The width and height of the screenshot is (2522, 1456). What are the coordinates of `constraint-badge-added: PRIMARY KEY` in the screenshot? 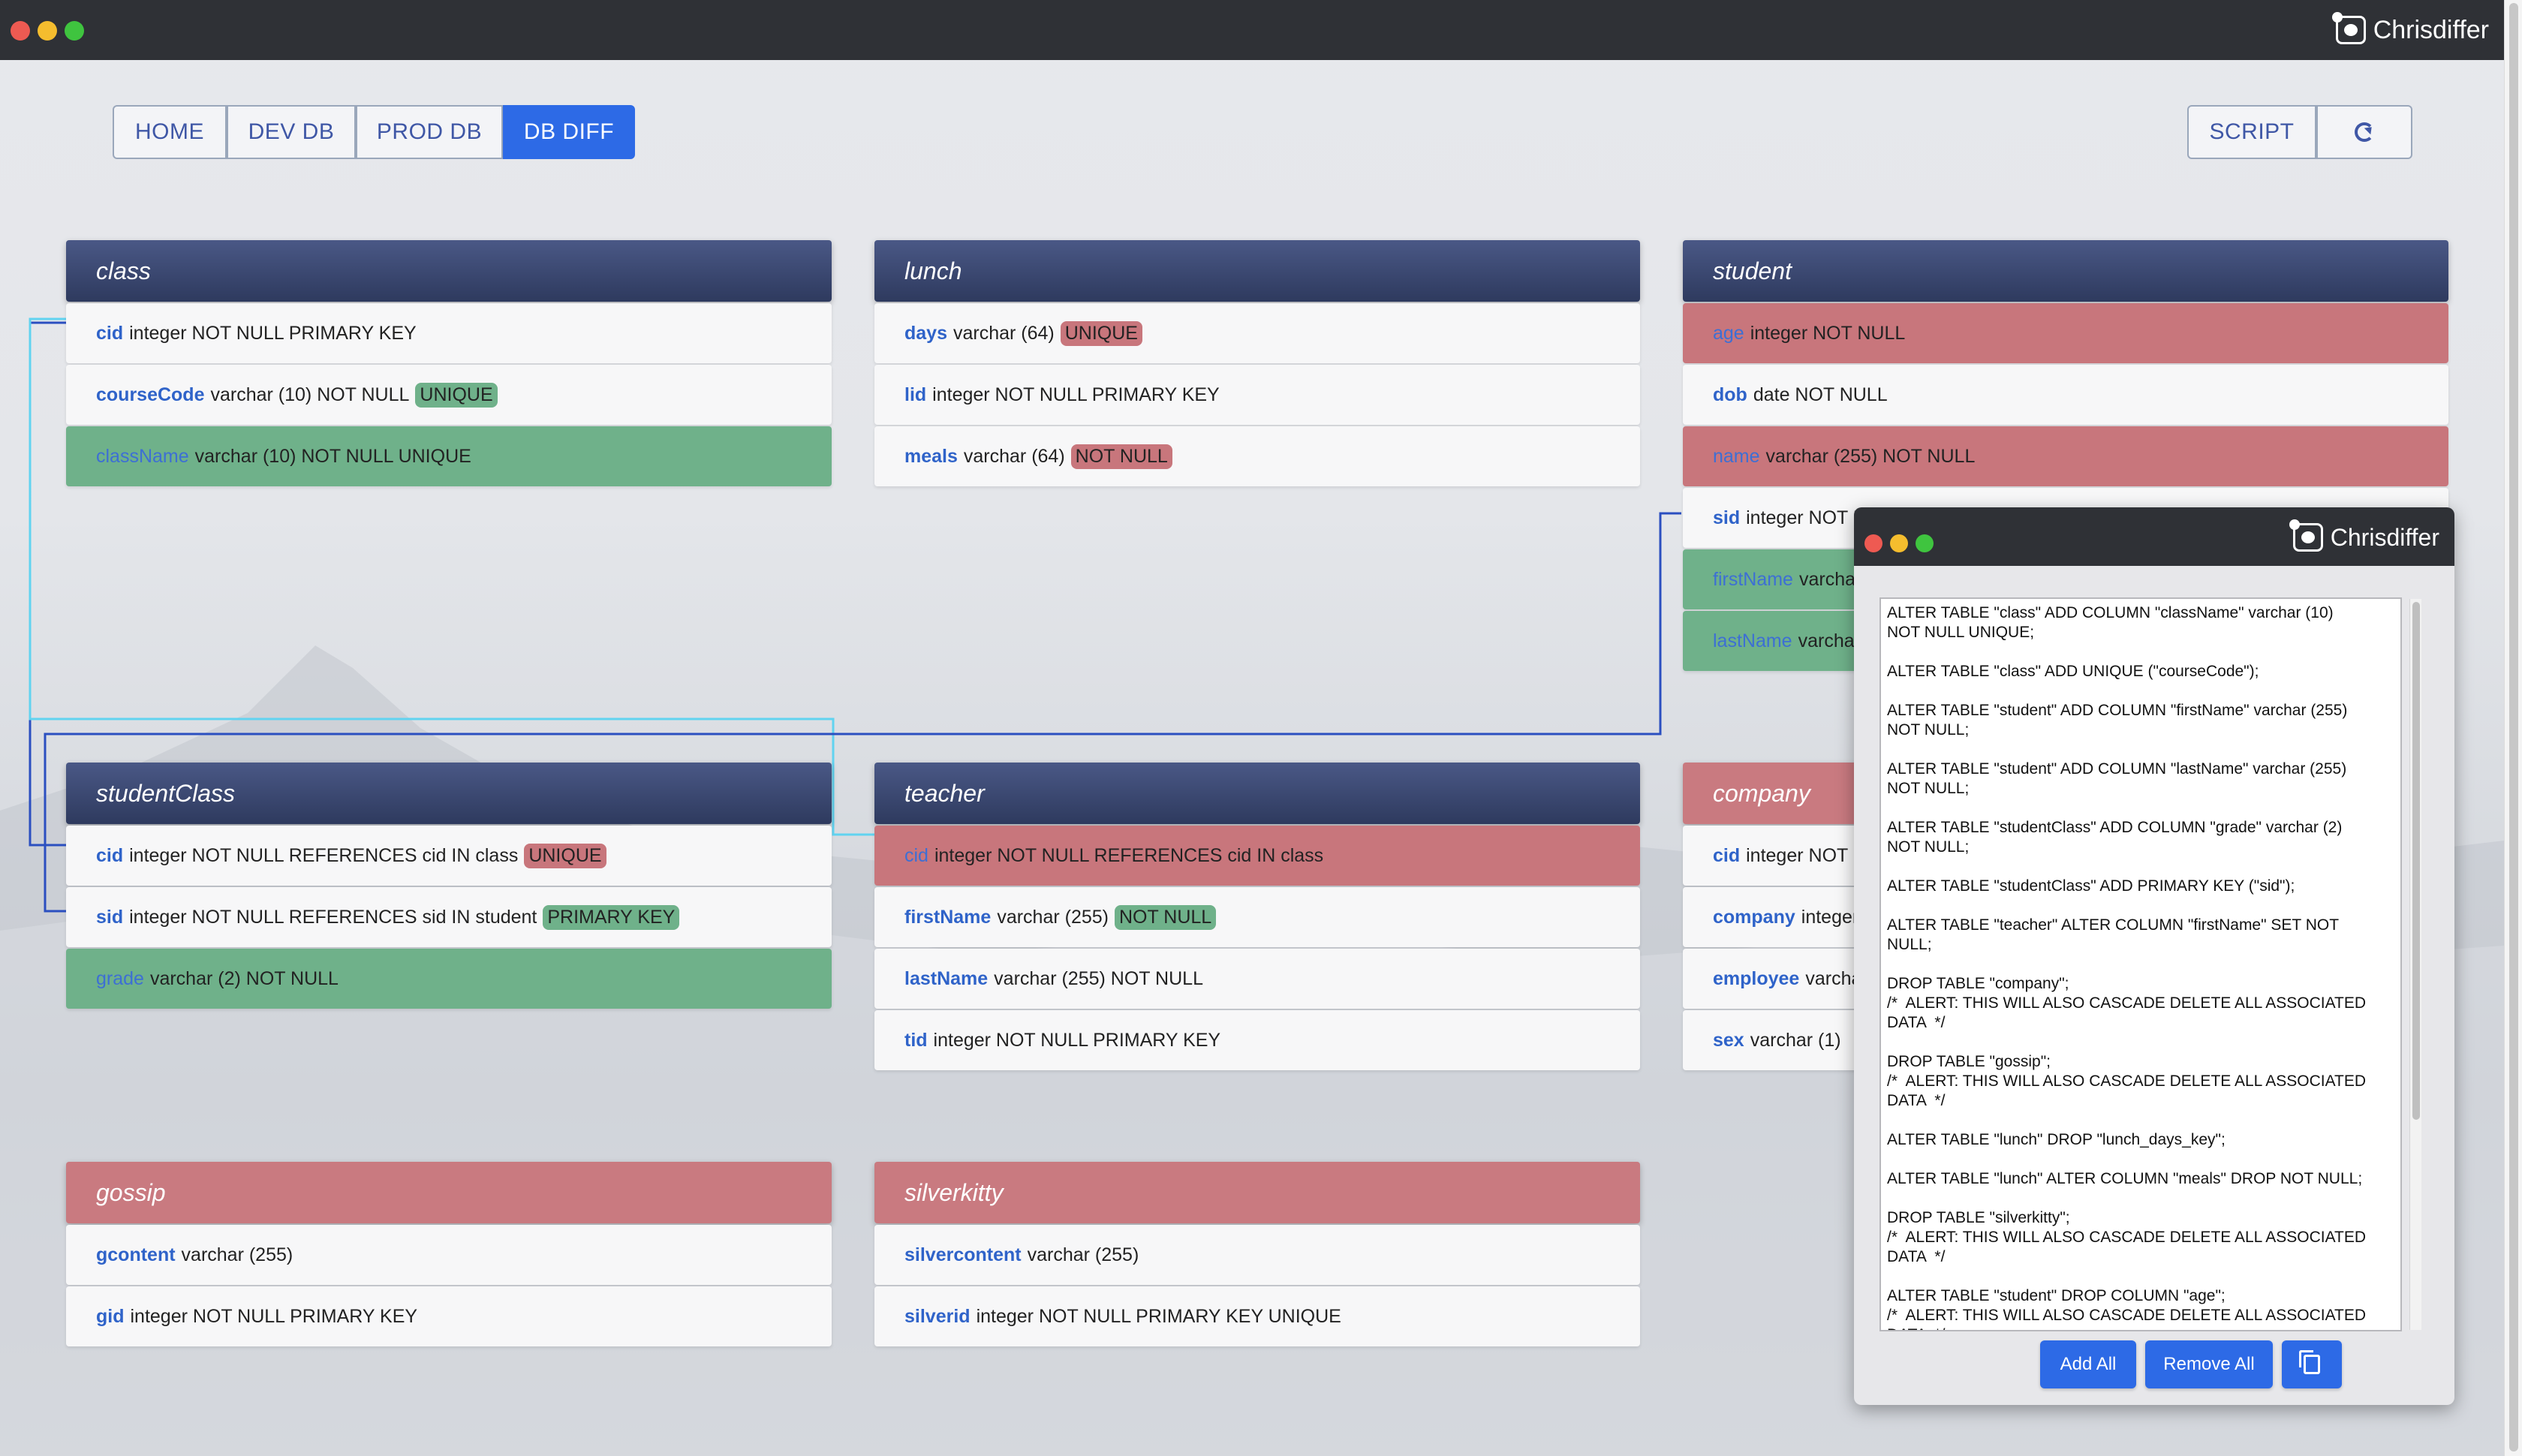 It's located at (611, 917).